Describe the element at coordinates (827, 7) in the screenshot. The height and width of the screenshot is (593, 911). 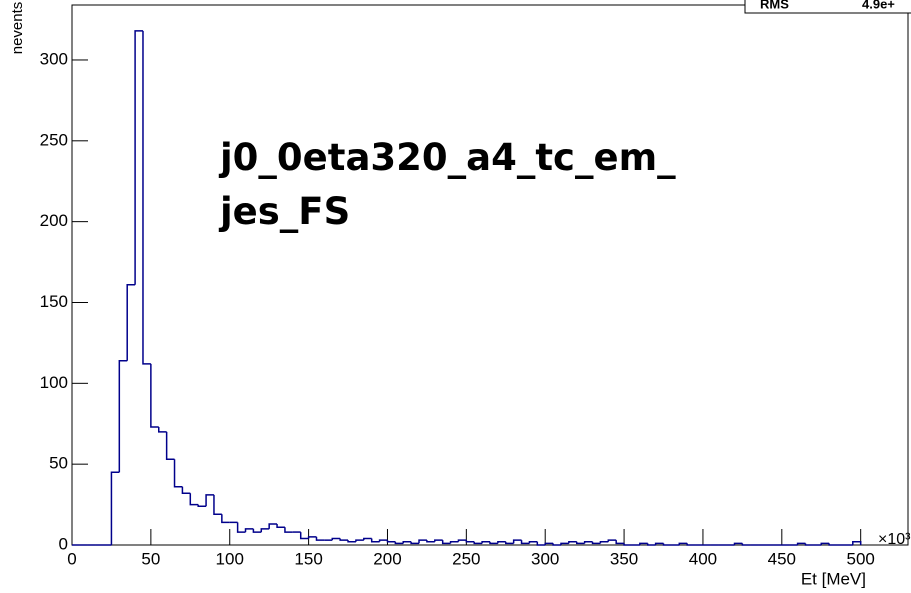
I see `stats-box` at that location.